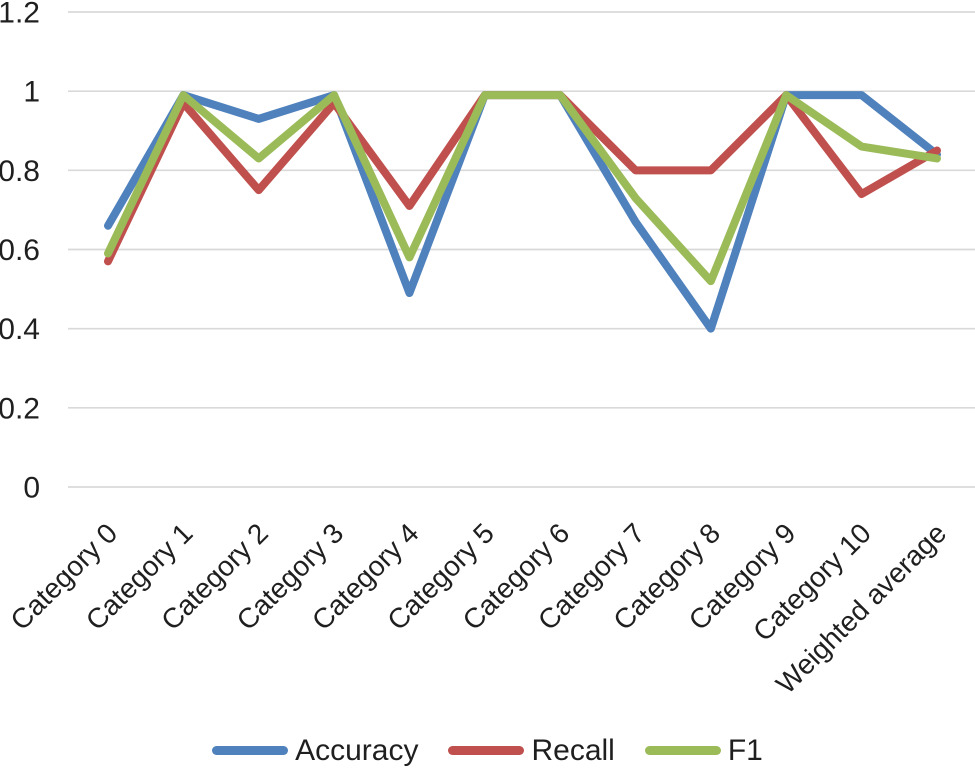  What do you see at coordinates (20, 329) in the screenshot?
I see `y-tick-label: 0.4` at bounding box center [20, 329].